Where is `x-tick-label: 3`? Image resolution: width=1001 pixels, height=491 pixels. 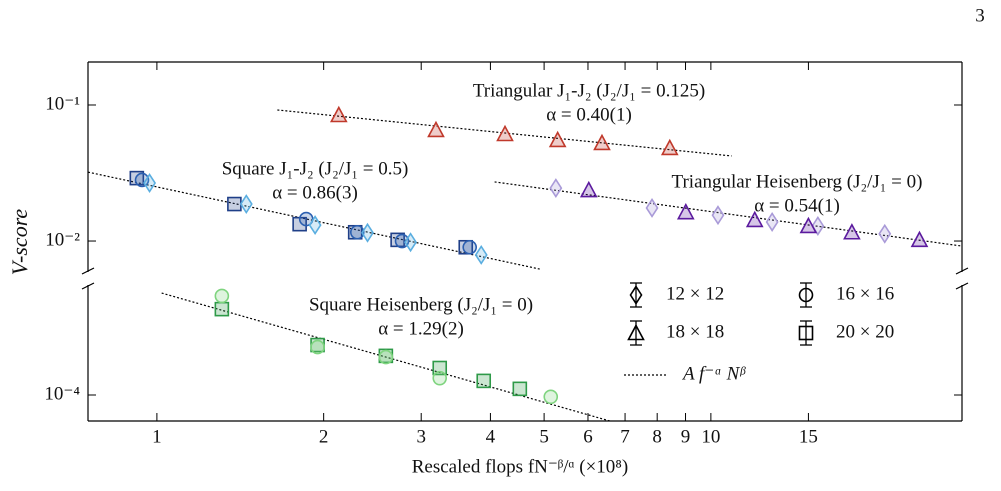 x-tick-label: 3 is located at coordinates (421, 436).